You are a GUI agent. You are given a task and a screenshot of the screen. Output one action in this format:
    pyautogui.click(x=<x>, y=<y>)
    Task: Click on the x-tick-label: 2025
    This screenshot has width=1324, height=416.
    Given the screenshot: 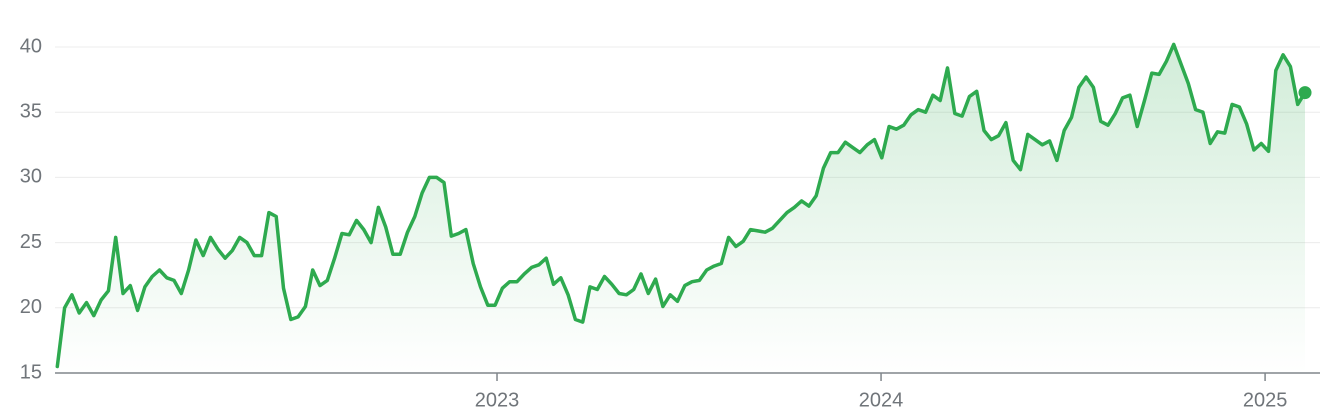 What is the action you would take?
    pyautogui.click(x=1265, y=400)
    